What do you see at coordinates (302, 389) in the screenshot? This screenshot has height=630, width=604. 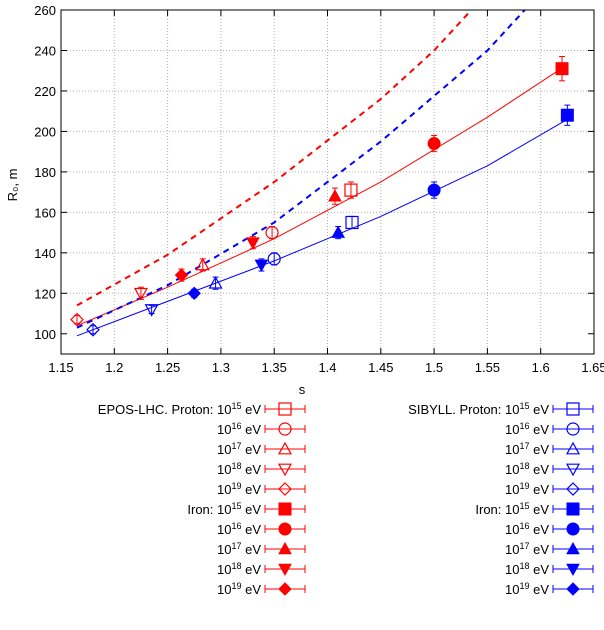 I see `x-axis-label: s` at bounding box center [302, 389].